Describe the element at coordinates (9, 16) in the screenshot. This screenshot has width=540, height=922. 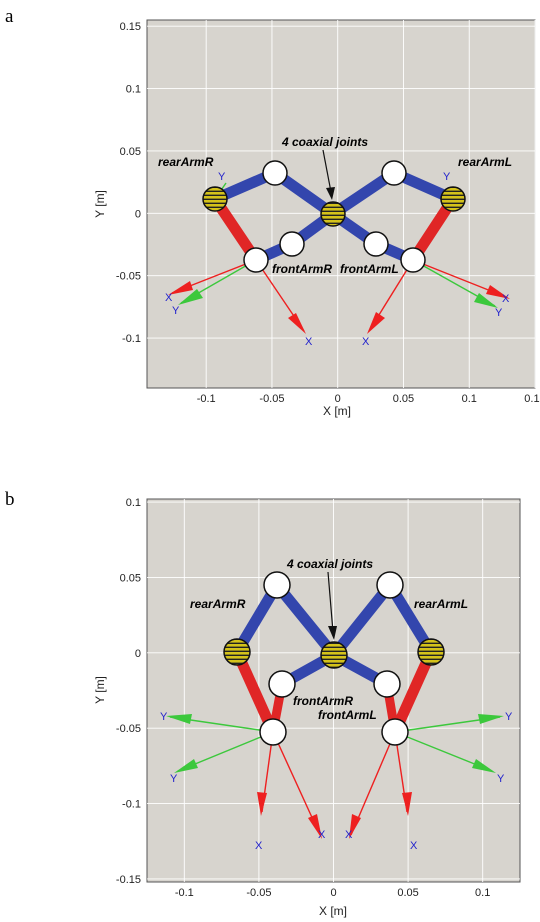
I see `panel-a-letter: a` at that location.